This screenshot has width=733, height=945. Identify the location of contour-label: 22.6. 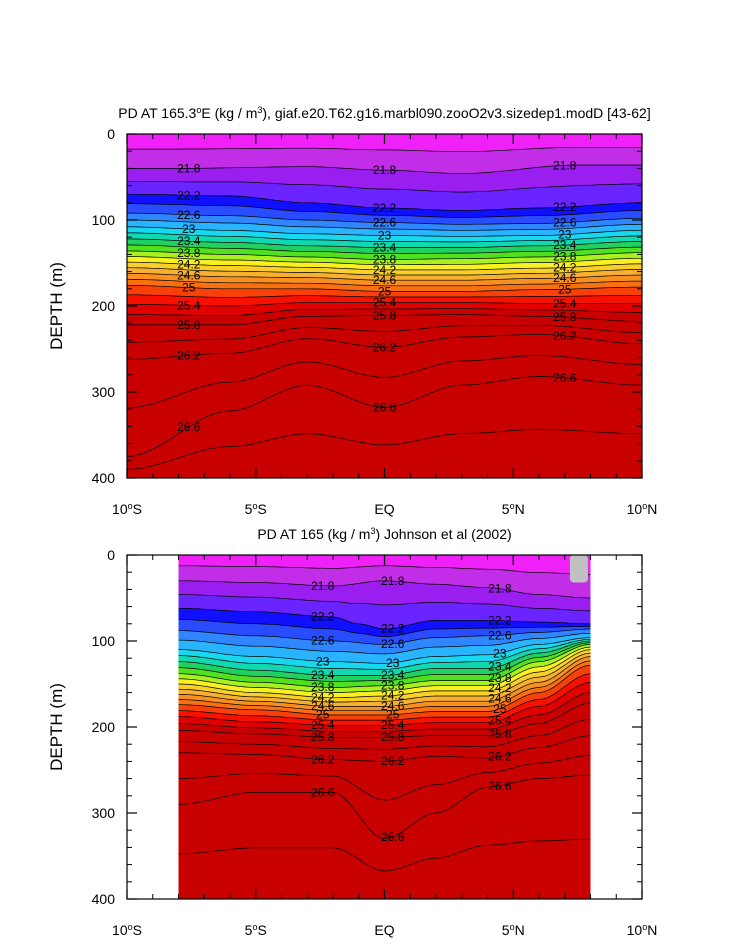
(565, 223).